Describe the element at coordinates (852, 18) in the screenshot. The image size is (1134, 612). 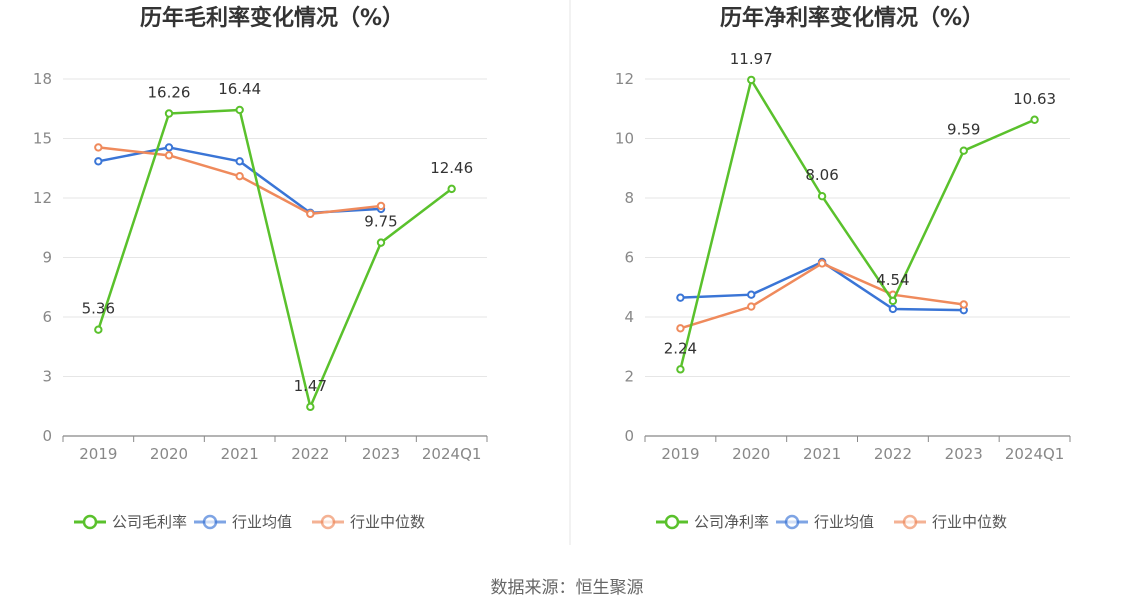
I see `chart-title: 历年净利率变化情况（%）` at that location.